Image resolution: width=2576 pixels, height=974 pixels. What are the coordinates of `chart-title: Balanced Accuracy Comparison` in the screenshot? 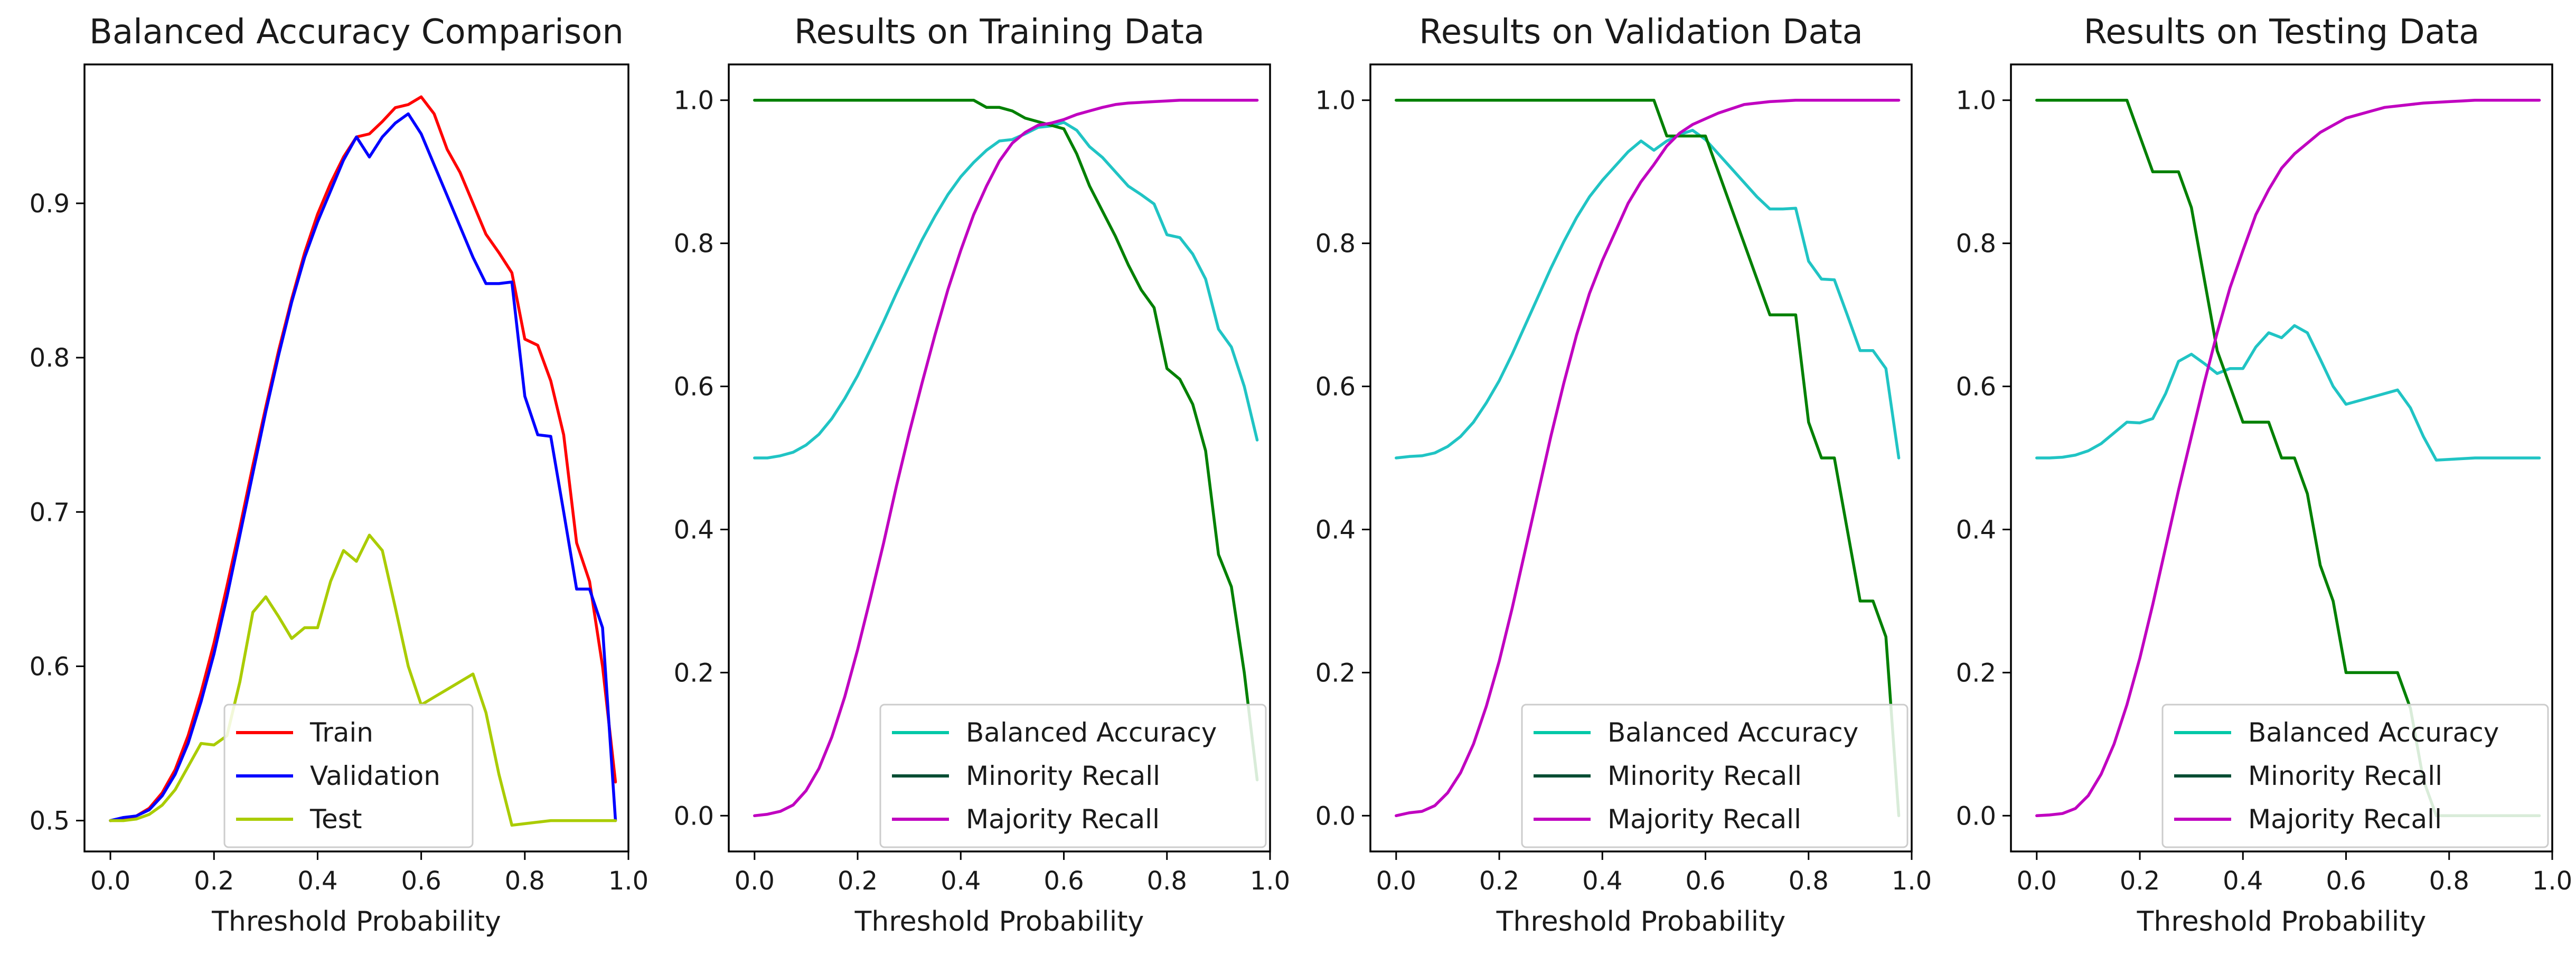 It's located at (356, 33).